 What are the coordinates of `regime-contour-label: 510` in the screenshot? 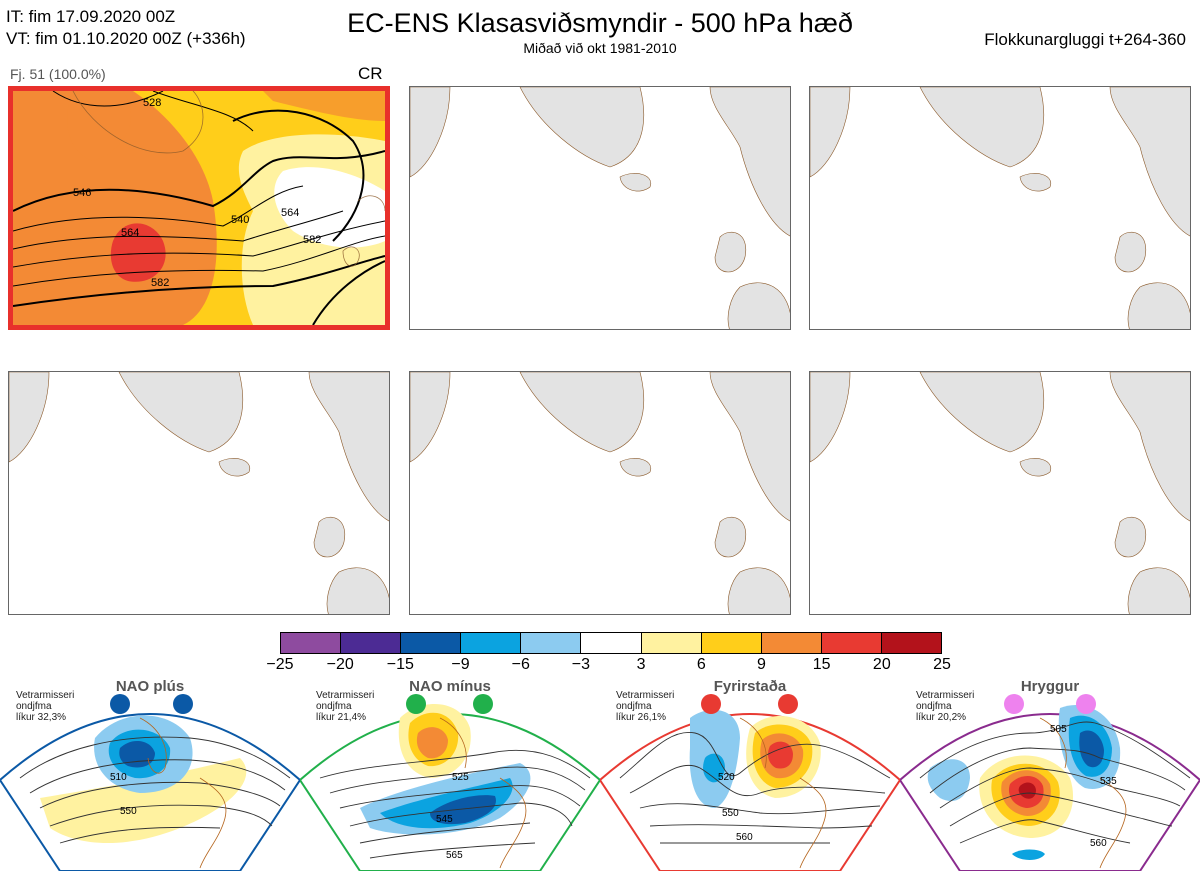 It's located at (118, 777).